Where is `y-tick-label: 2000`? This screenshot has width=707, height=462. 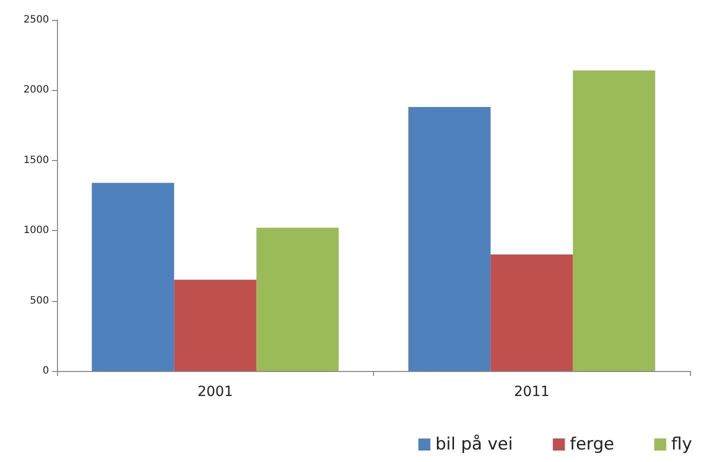 y-tick-label: 2000 is located at coordinates (36, 90).